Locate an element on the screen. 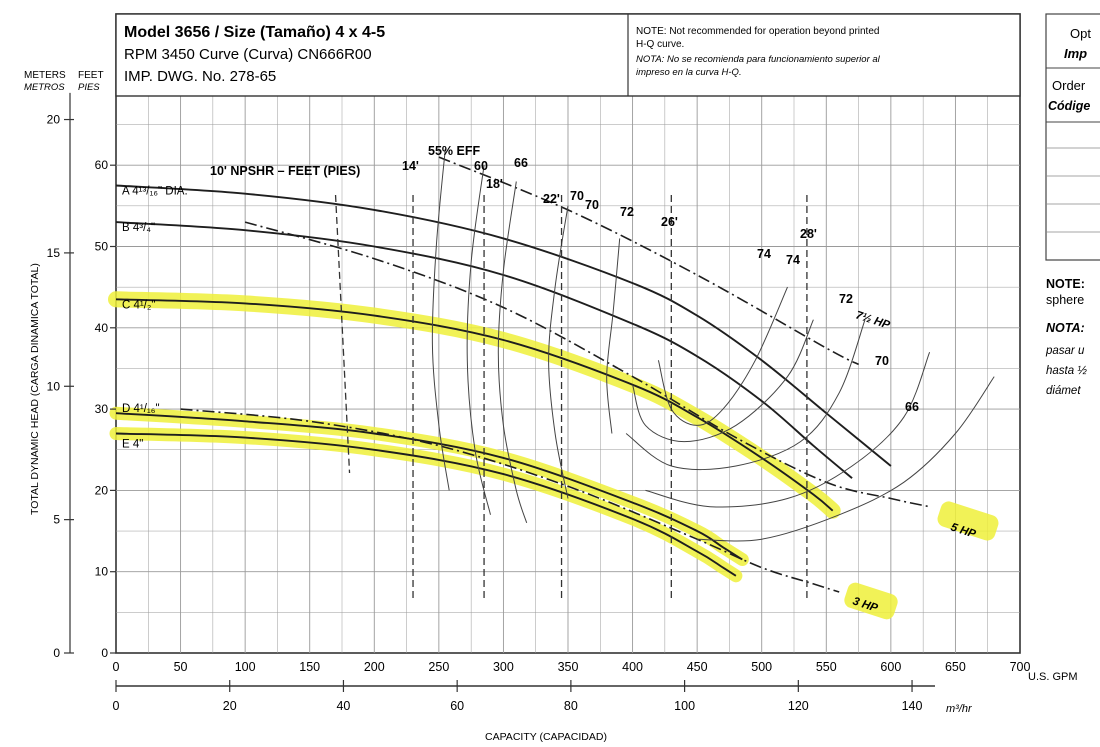 The width and height of the screenshot is (1100, 747). y-tick-feet: 0 is located at coordinates (104, 653).